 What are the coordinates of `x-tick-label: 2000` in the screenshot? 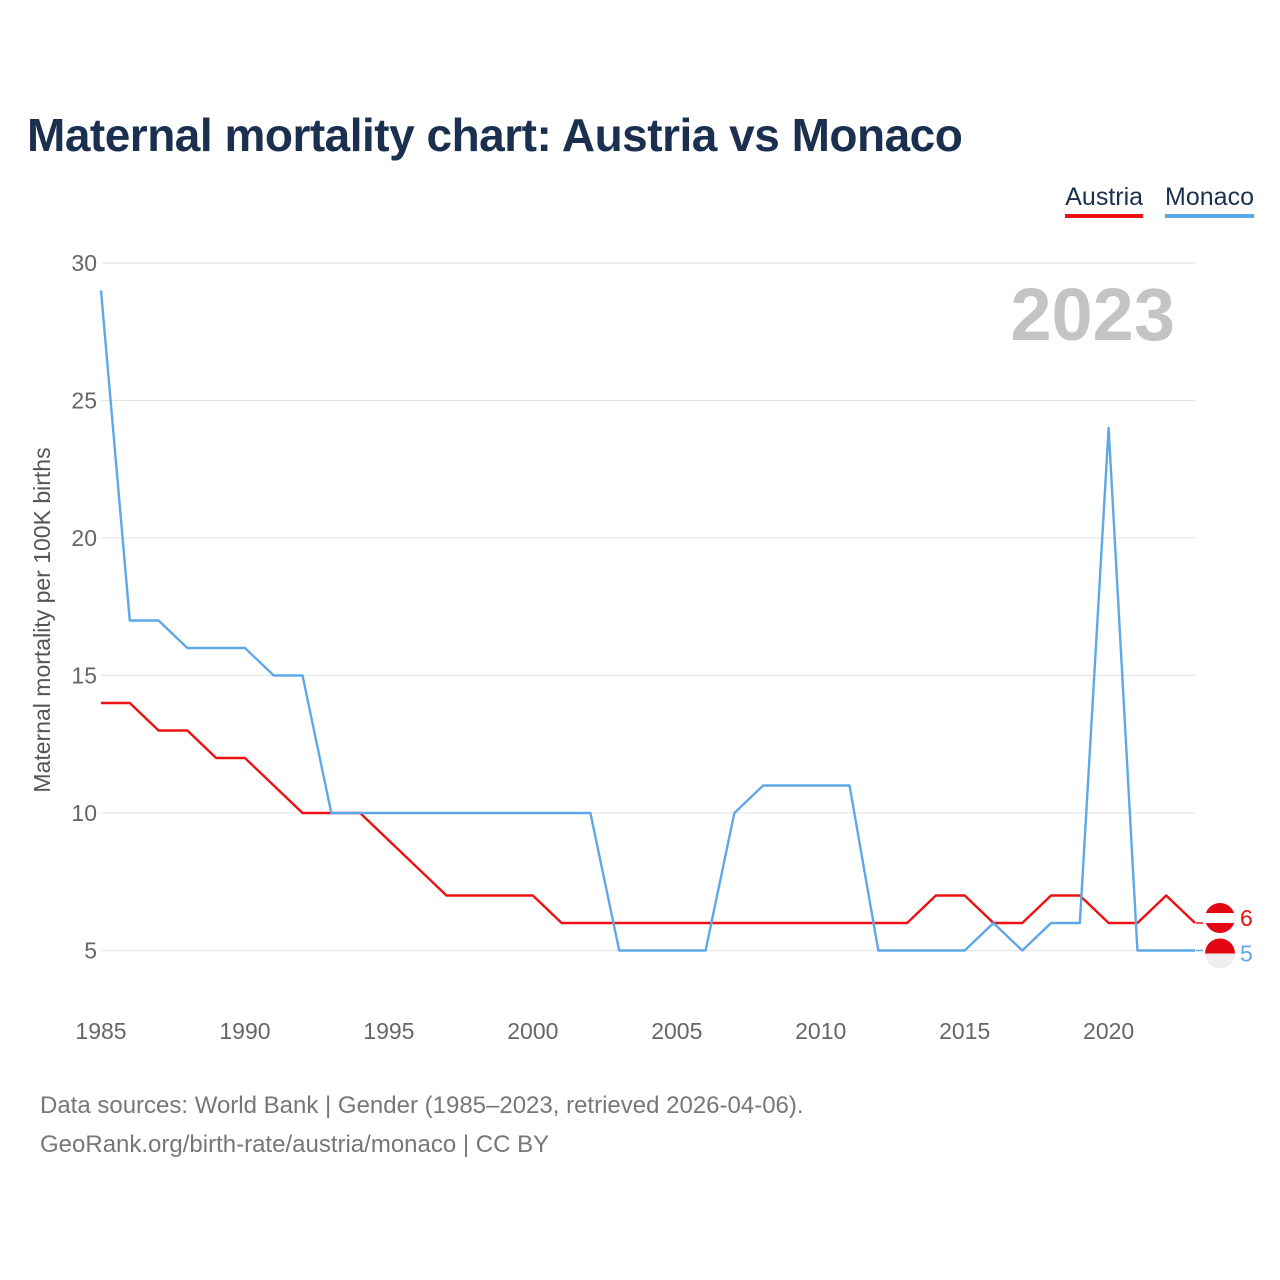 It's located at (532, 1031).